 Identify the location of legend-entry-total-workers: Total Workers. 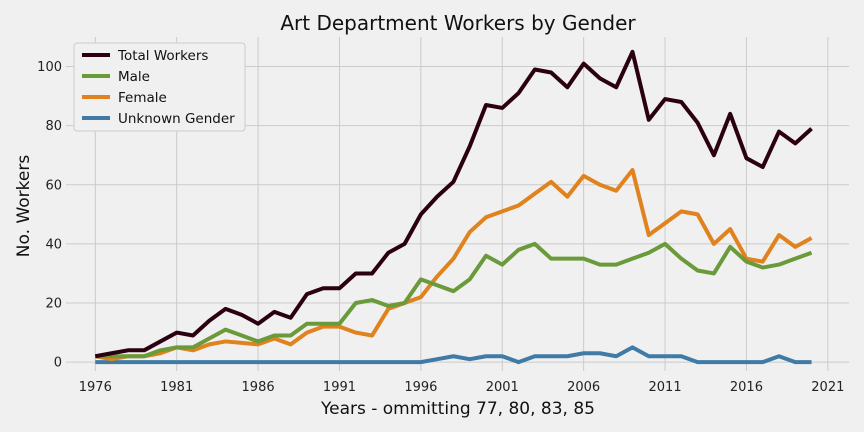
(145, 56).